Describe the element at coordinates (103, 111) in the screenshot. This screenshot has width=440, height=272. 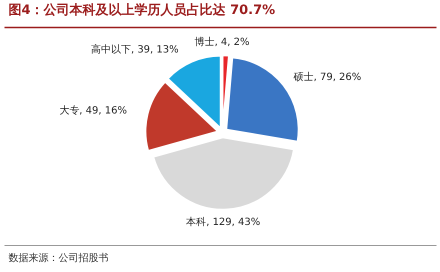
I see `data-label: , 49, 16%` at that location.